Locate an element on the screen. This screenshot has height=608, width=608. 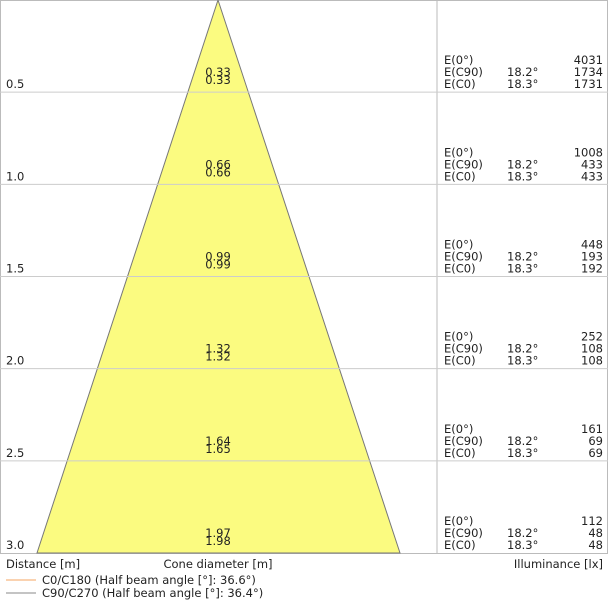
illuminance-value: 161 is located at coordinates (592, 429).